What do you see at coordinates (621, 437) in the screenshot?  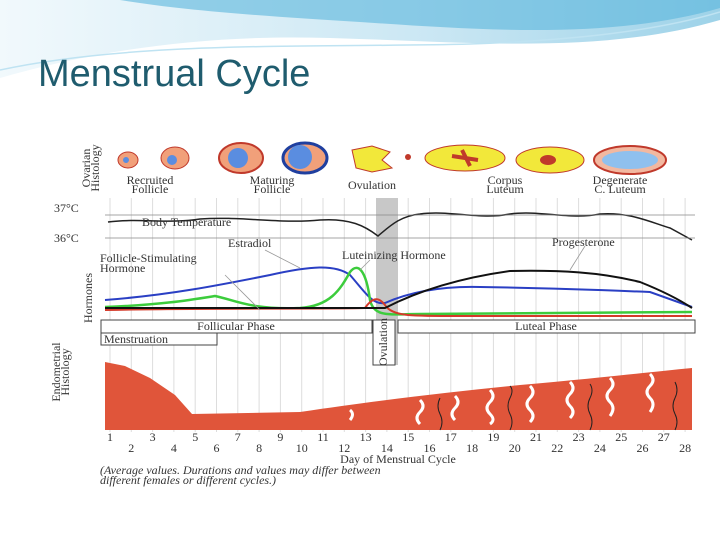 I see `day-label: 25` at bounding box center [621, 437].